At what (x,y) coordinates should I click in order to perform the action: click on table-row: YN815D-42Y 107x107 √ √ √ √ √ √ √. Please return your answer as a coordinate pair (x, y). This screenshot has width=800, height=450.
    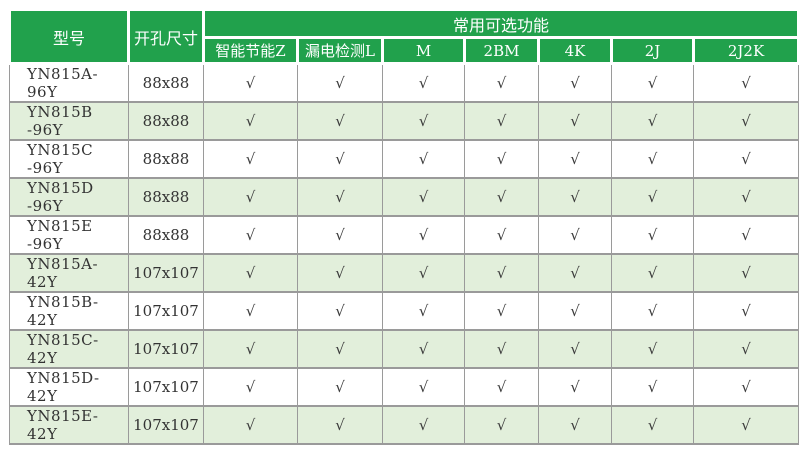
    Looking at the image, I should click on (404, 387).